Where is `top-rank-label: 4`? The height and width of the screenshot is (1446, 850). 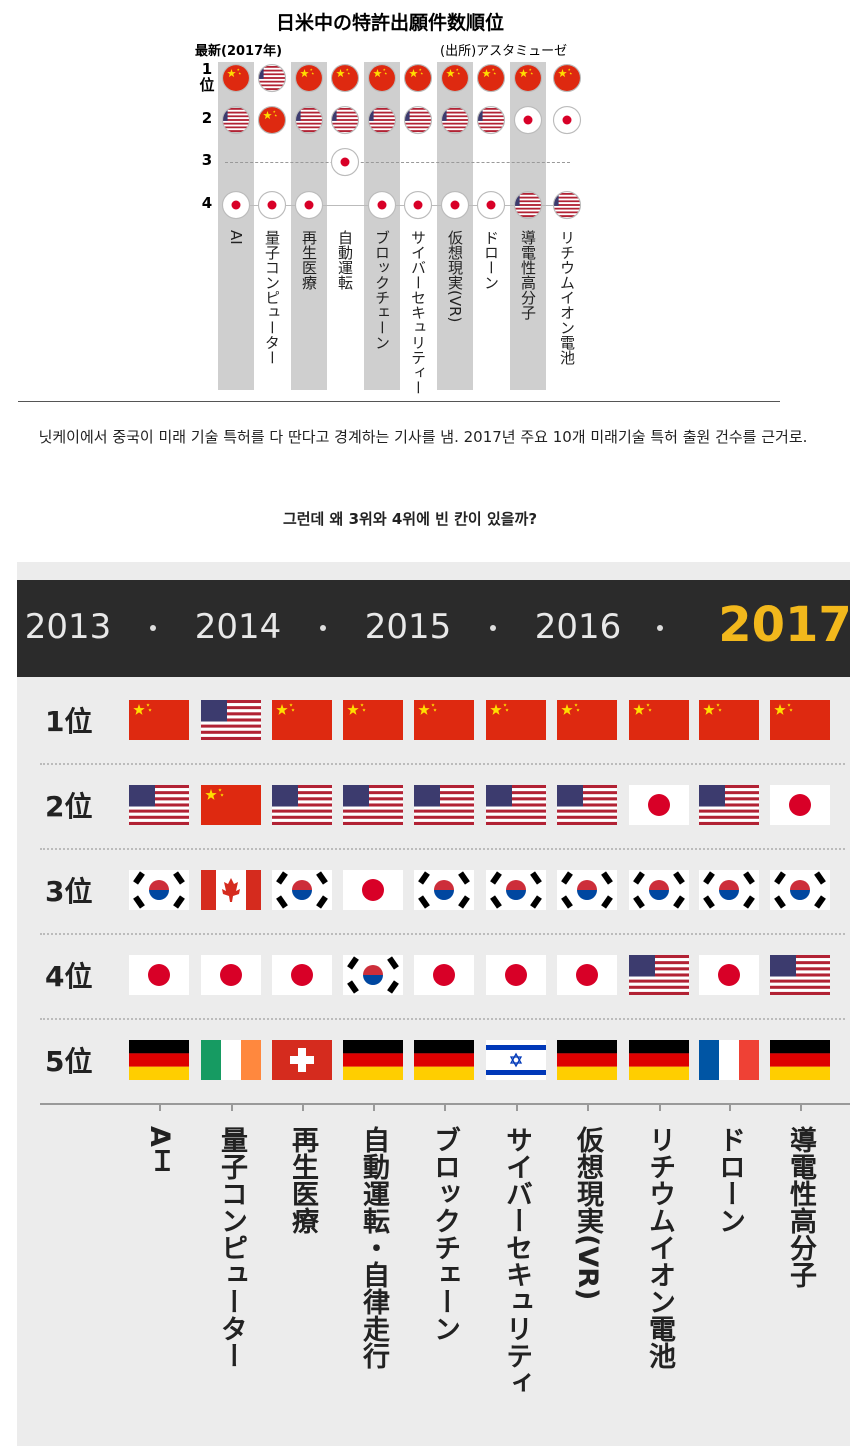
top-rank-label: 4 is located at coordinates (207, 203).